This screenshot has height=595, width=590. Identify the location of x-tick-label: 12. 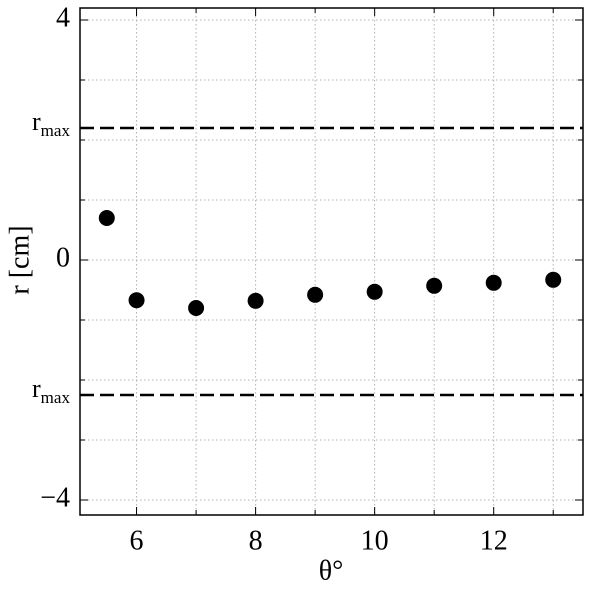
(494, 540).